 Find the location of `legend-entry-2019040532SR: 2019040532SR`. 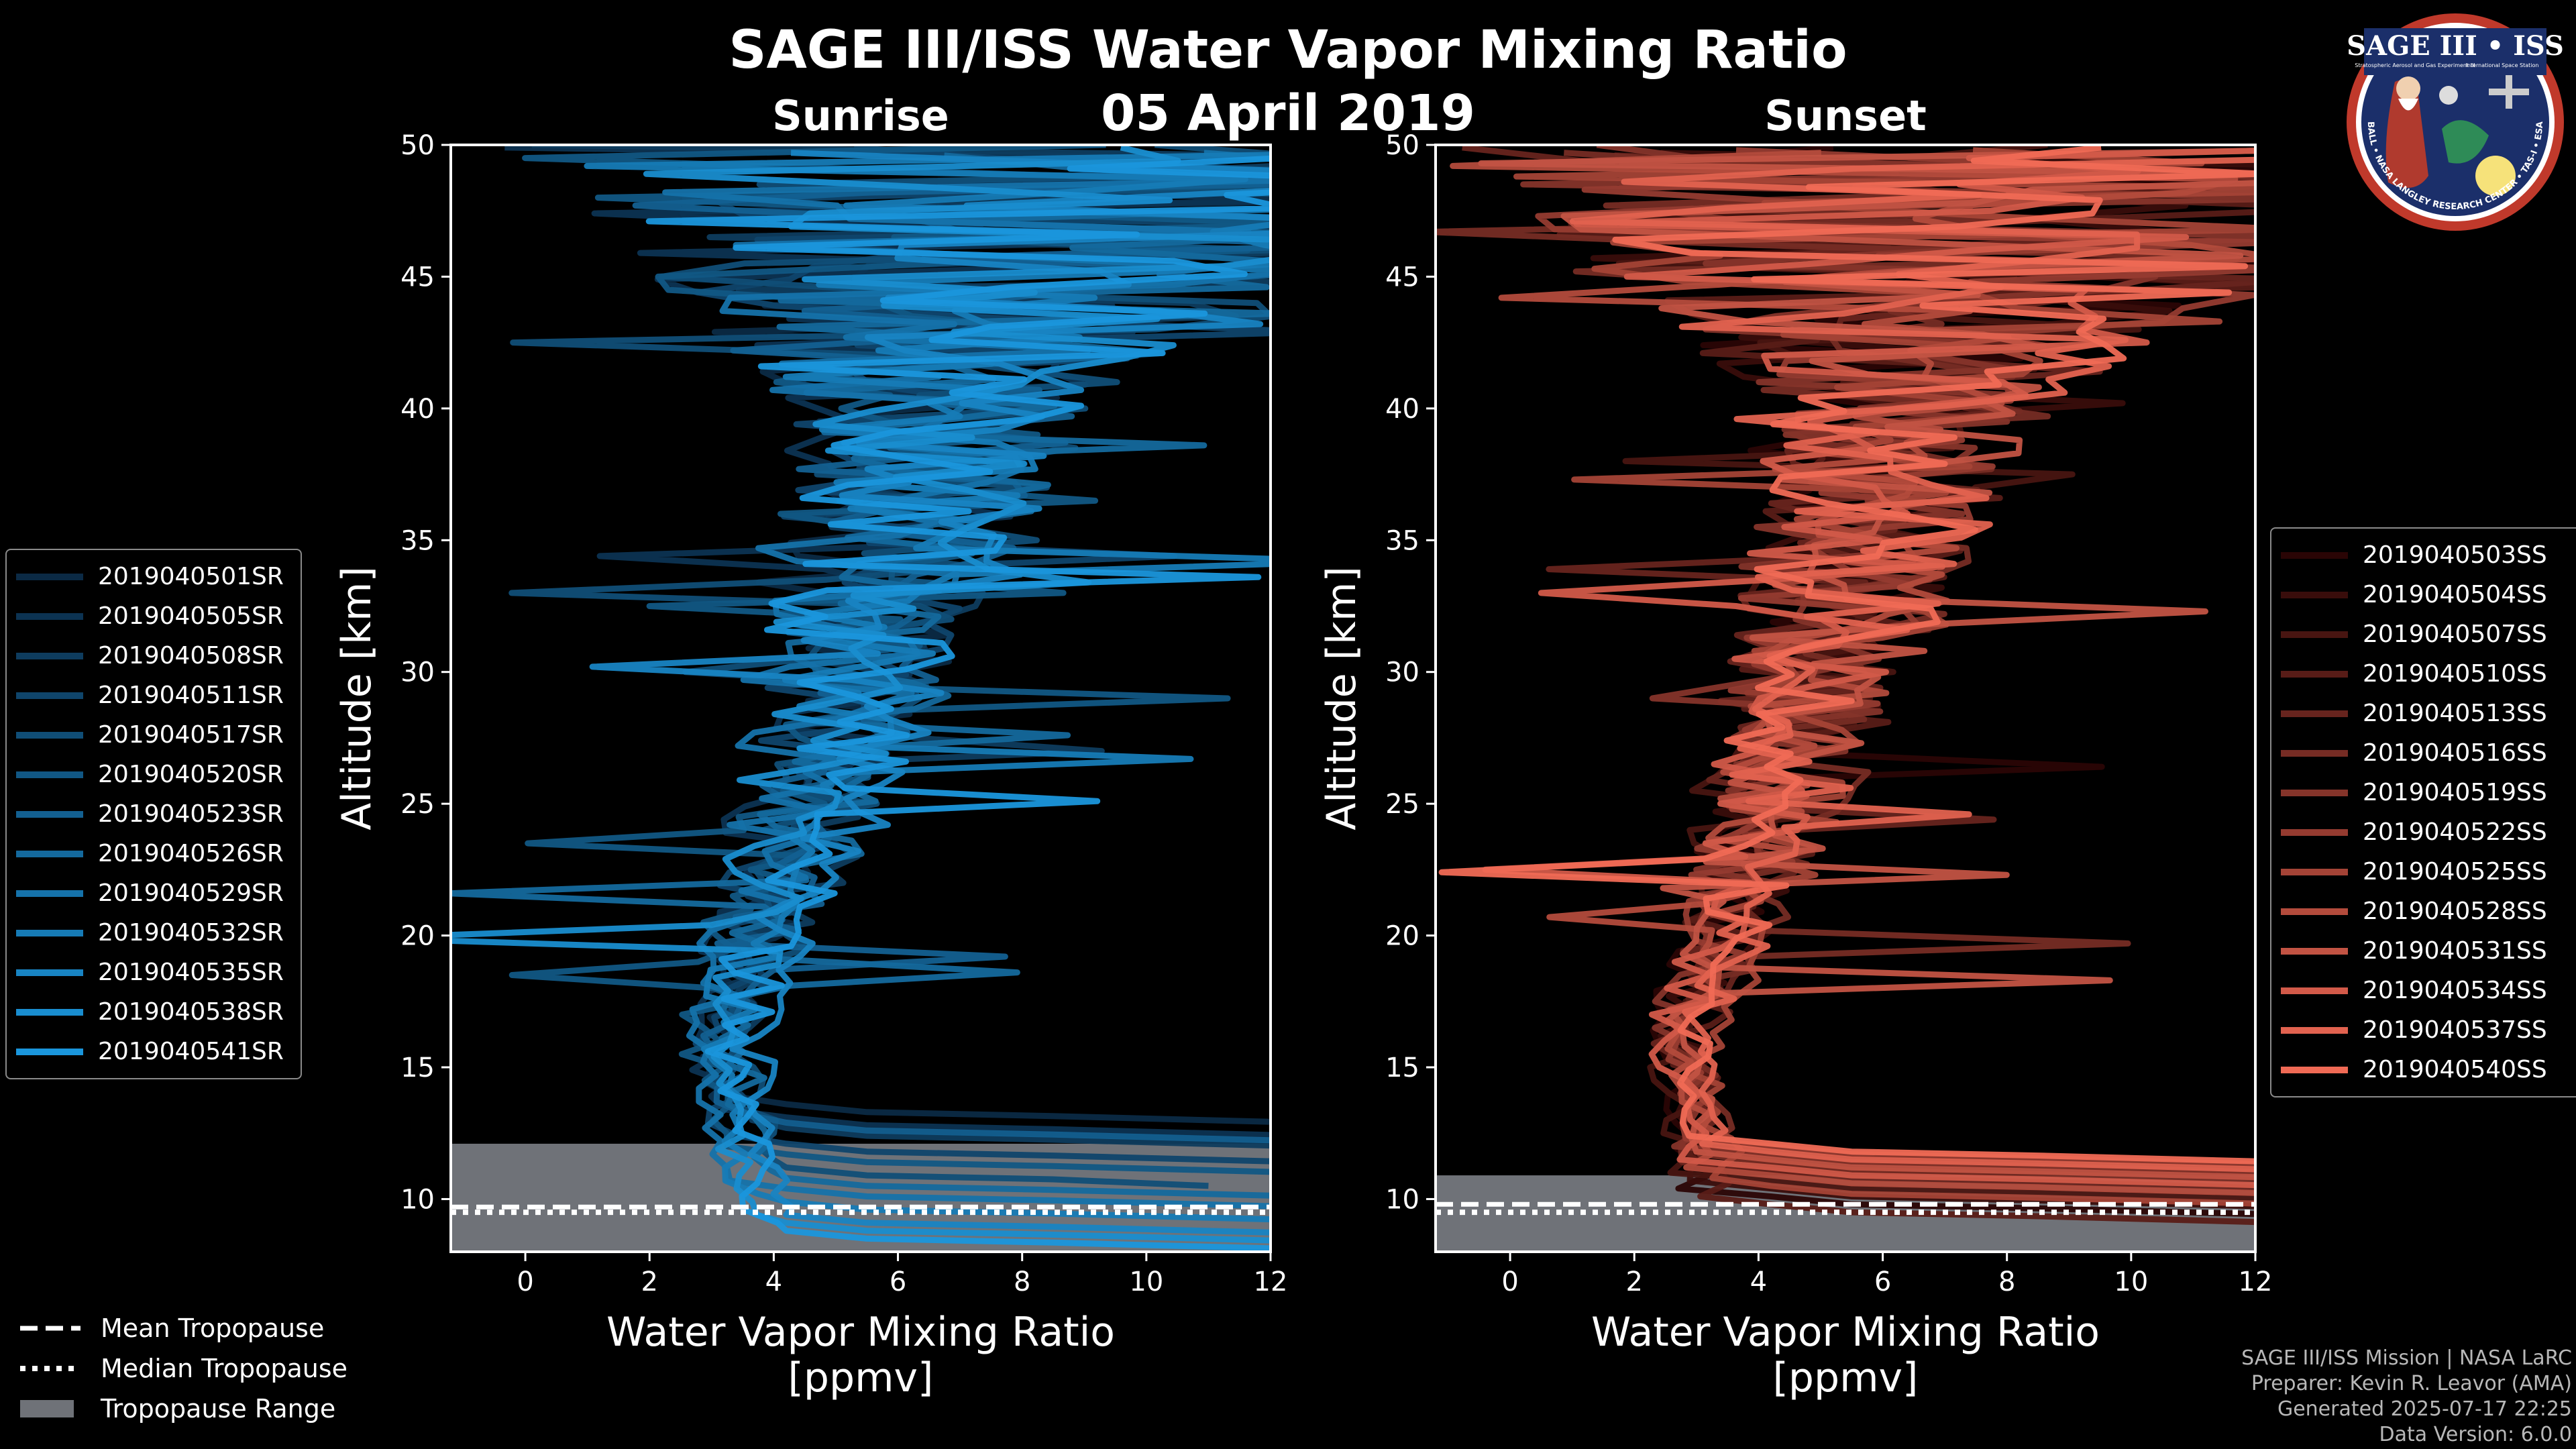

legend-entry-2019040532SR: 2019040532SR is located at coordinates (153, 933).